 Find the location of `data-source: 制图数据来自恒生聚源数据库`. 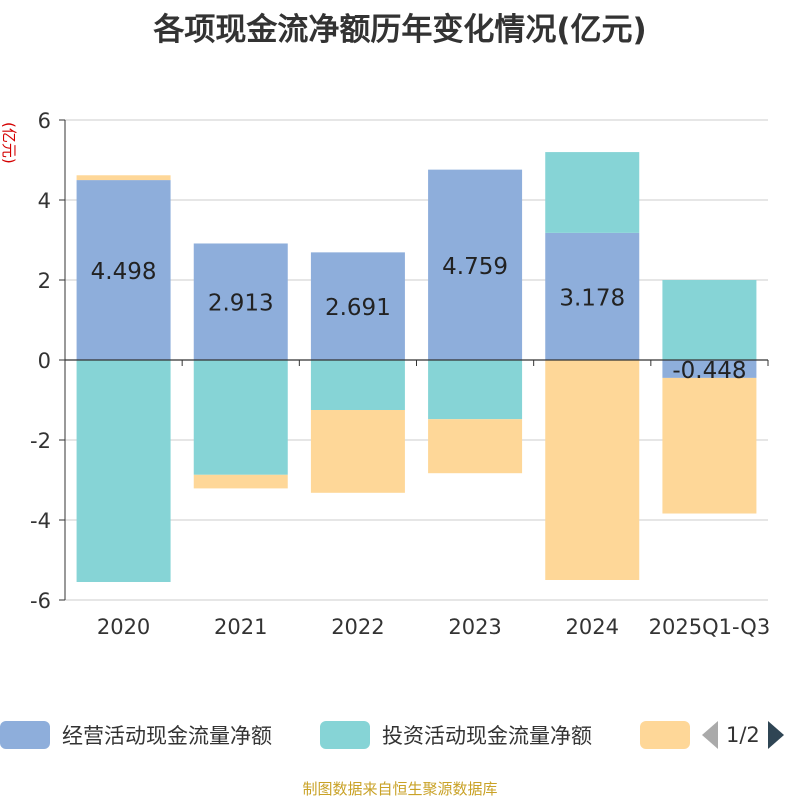

data-source: 制图数据来自恒生聚源数据库 is located at coordinates (400, 789).